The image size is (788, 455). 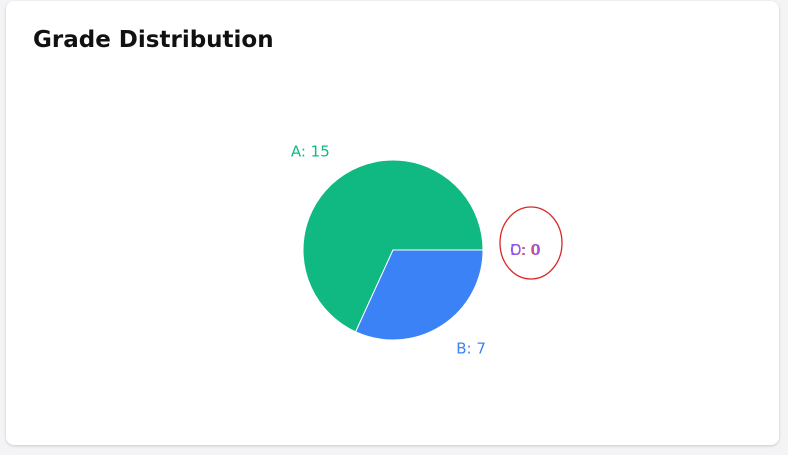 What do you see at coordinates (393, 246) in the screenshot?
I see `pie-slice-a` at bounding box center [393, 246].